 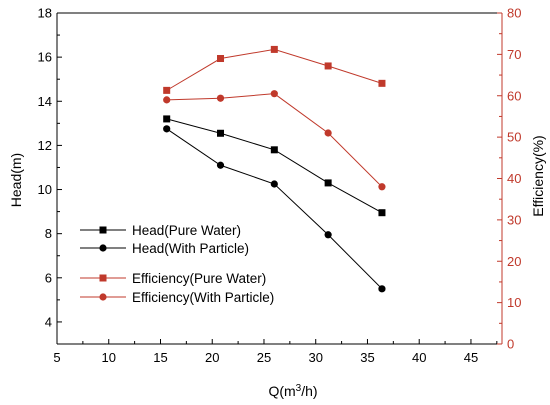 I want to click on y-right-tick-label: 10, so click(x=514, y=302).